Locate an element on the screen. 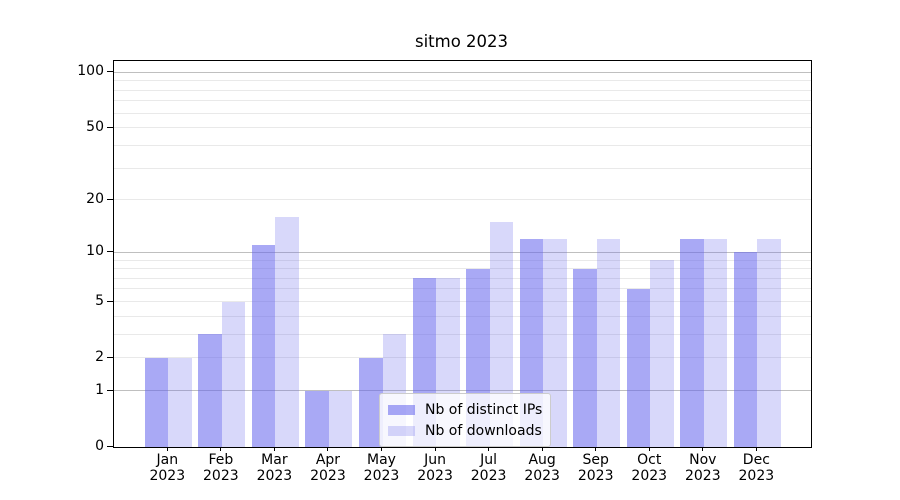 The height and width of the screenshot is (500, 900). x-tick-label: Aug 2023 is located at coordinates (542, 468).